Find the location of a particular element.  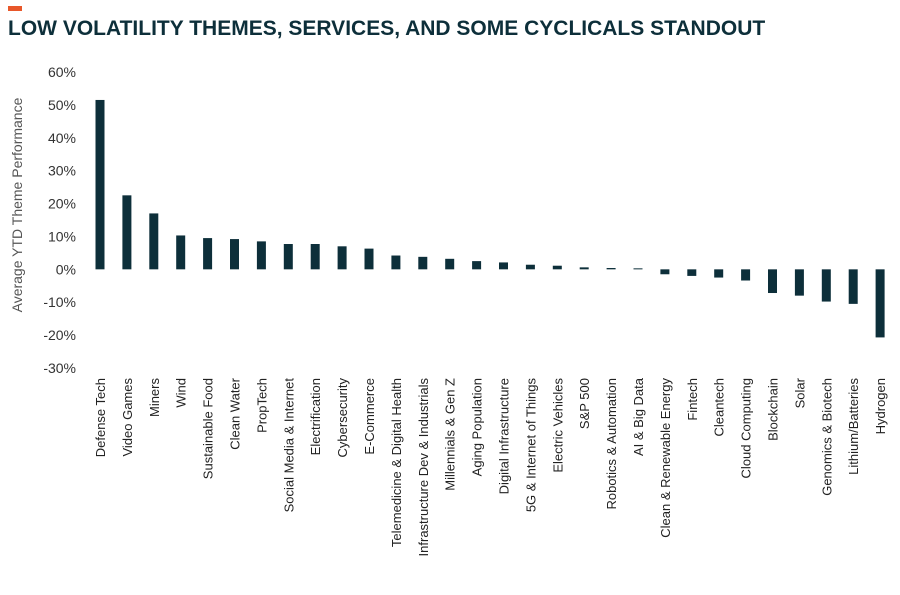

x-tick-label: Cybersecurity is located at coordinates (342, 418).